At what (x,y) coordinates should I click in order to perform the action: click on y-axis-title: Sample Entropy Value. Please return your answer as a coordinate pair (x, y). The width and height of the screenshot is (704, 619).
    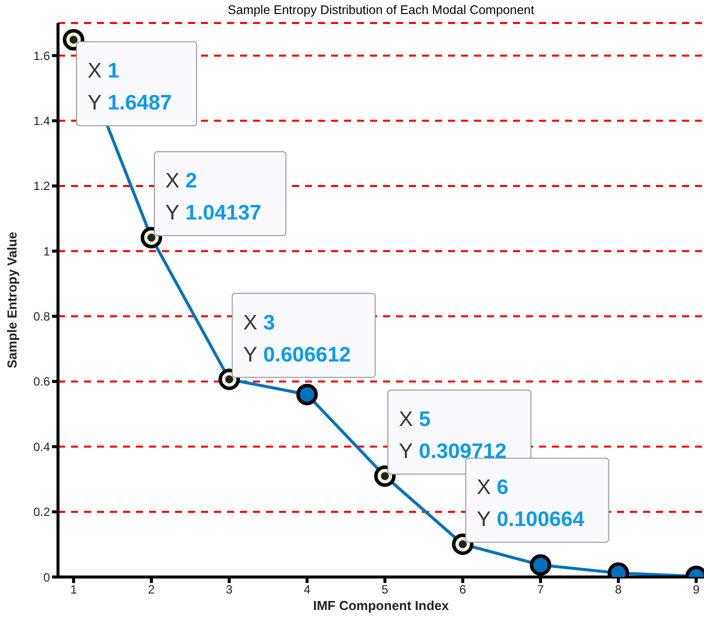
    Looking at the image, I should click on (12, 300).